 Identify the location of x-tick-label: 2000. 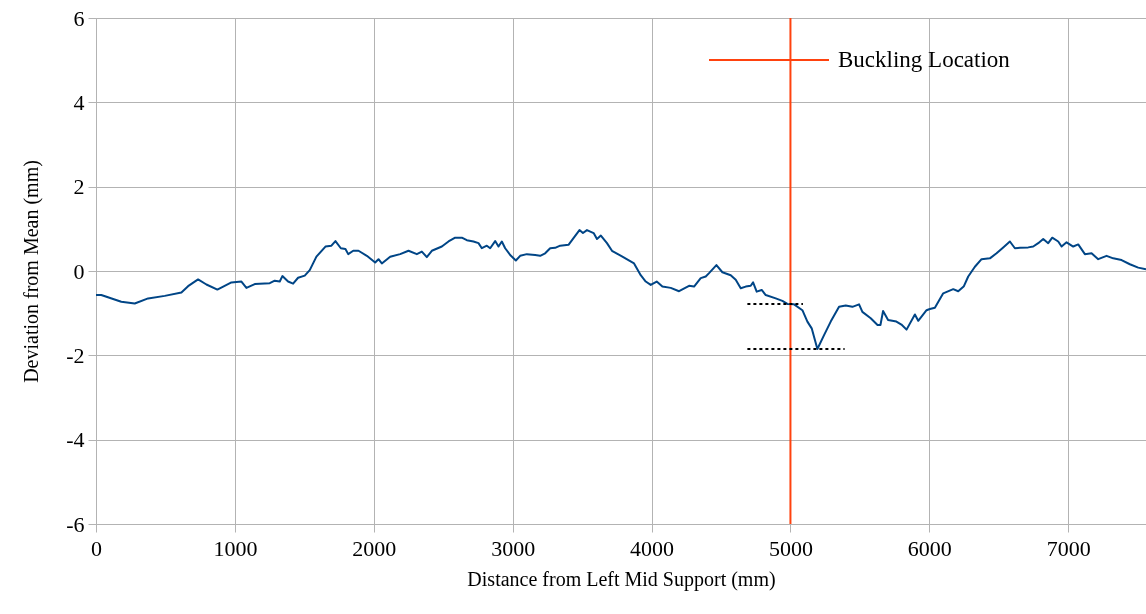
(374, 548).